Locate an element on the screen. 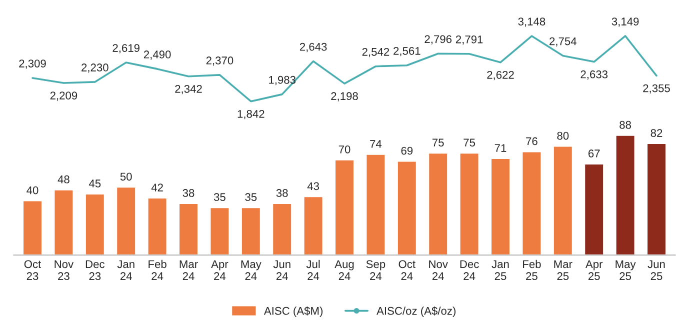  x-tick-label: Jul 24 is located at coordinates (313, 270).